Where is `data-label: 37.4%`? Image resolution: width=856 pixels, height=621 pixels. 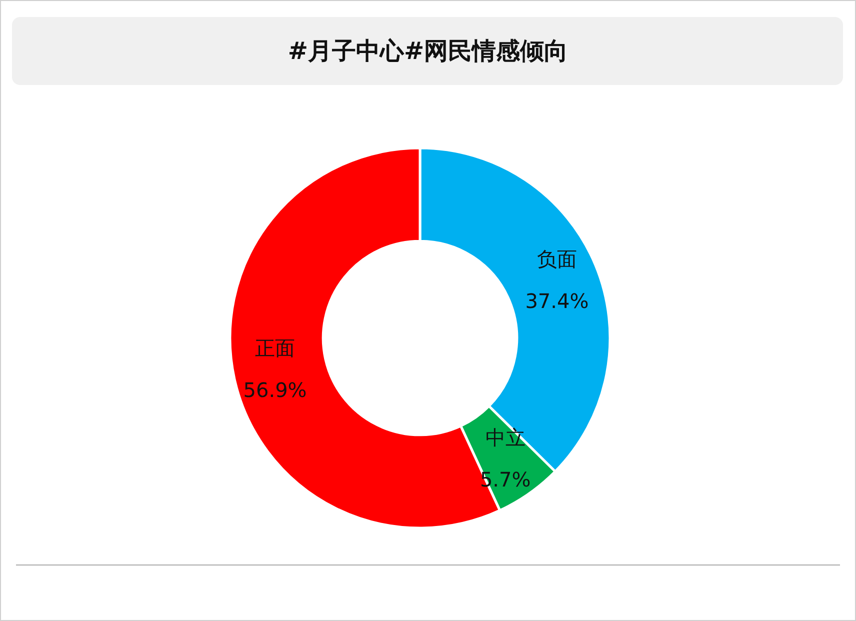
data-label: 37.4% is located at coordinates (557, 300).